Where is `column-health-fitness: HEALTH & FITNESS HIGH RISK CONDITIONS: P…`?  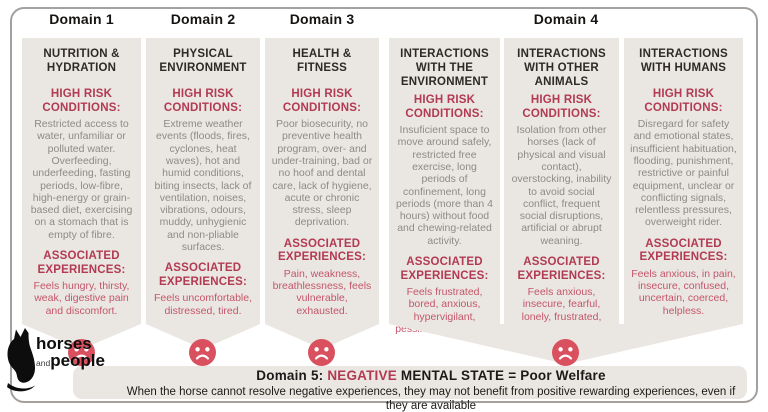
column-health-fitness: HEALTH & FITNESS HIGH RISK CONDITIONS: P… is located at coordinates (322, 181).